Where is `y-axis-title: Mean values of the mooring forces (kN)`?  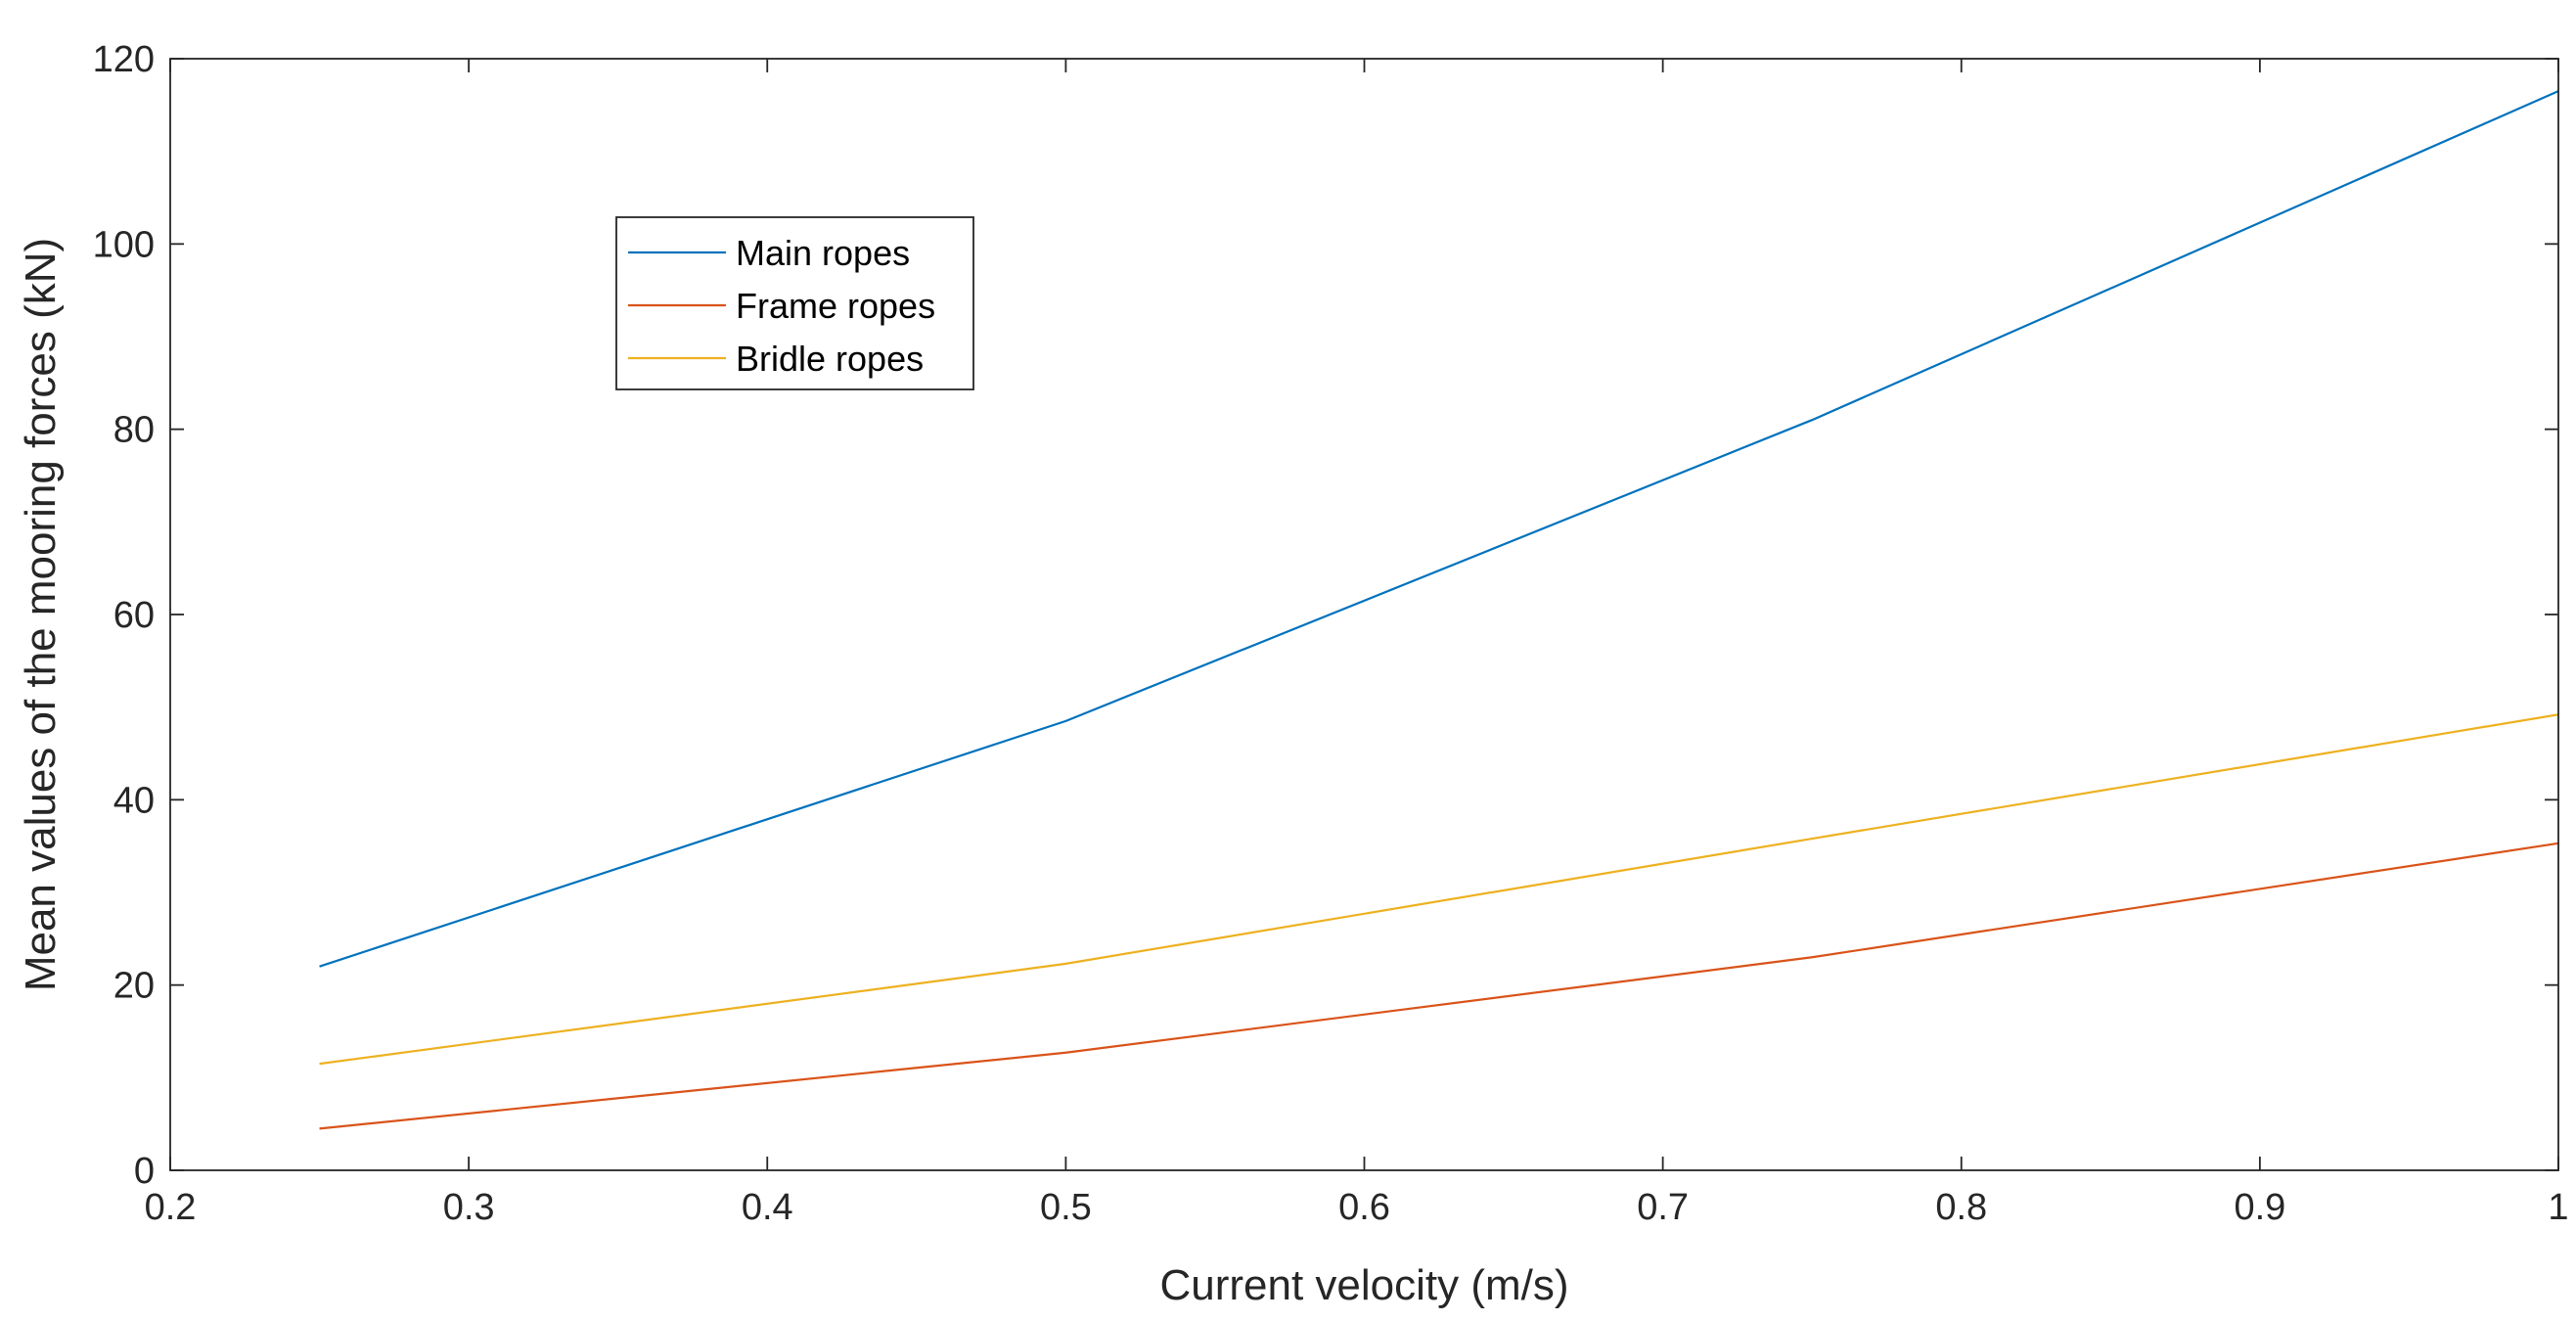 y-axis-title: Mean values of the mooring forces (kN) is located at coordinates (41, 614).